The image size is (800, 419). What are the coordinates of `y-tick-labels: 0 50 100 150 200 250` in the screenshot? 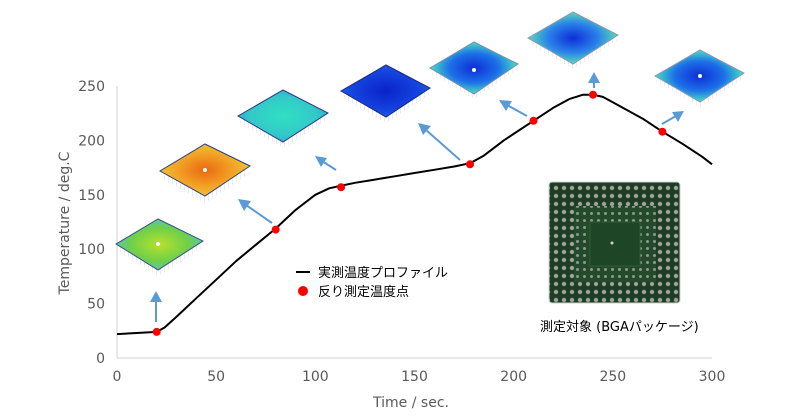 It's located at (91, 223).